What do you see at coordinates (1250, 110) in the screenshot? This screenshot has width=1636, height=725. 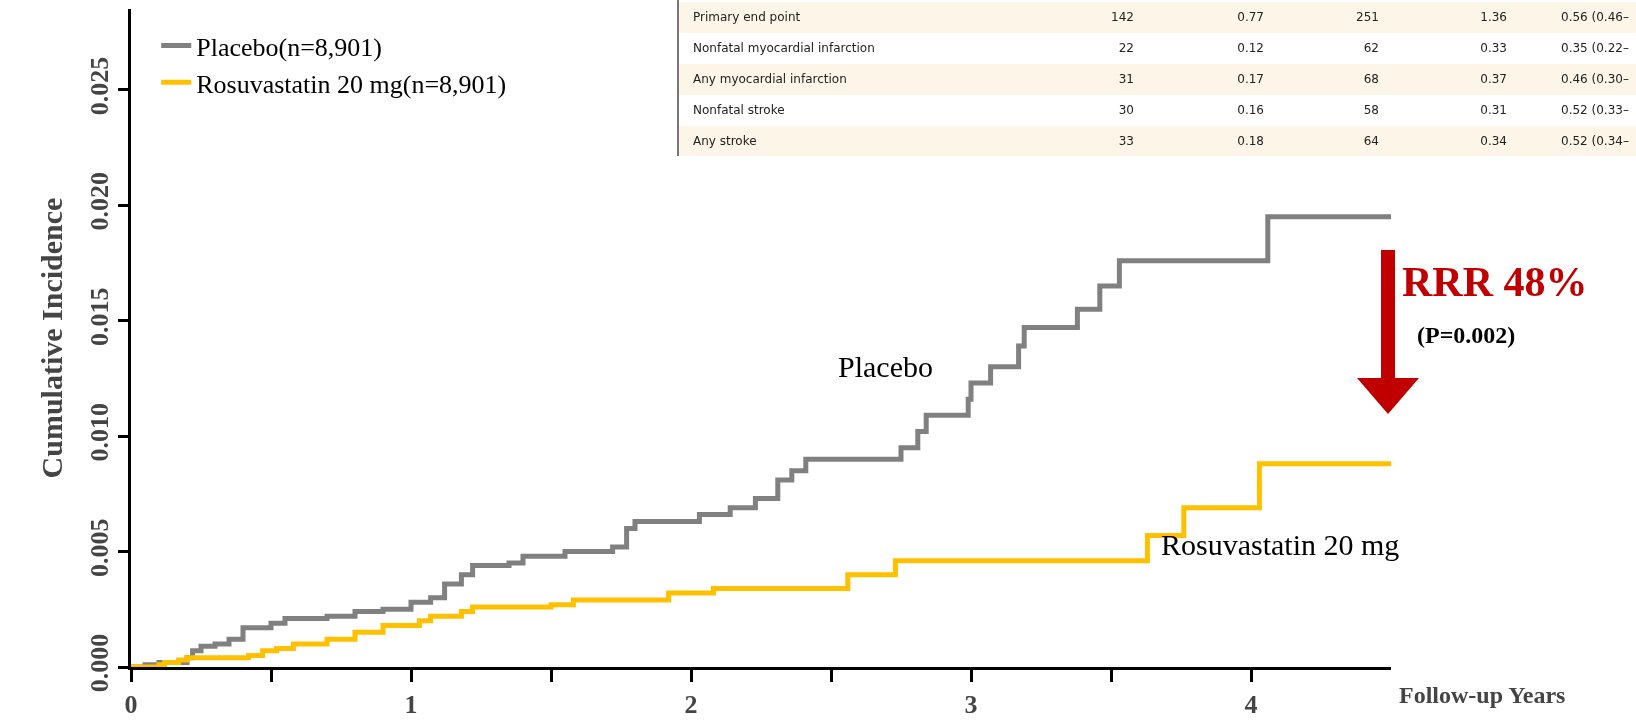 I see `annotation: 0.16` at bounding box center [1250, 110].